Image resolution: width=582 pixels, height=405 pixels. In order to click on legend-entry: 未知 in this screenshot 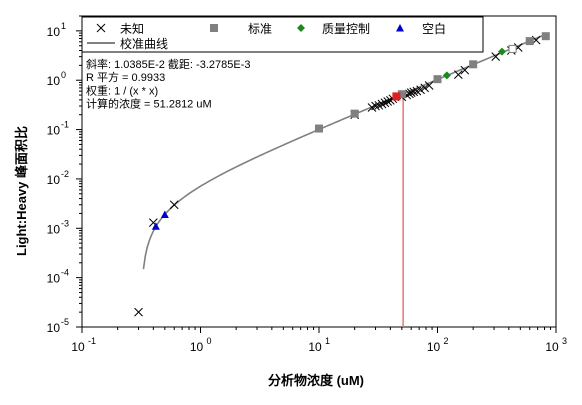, I will do `click(120, 29)`.